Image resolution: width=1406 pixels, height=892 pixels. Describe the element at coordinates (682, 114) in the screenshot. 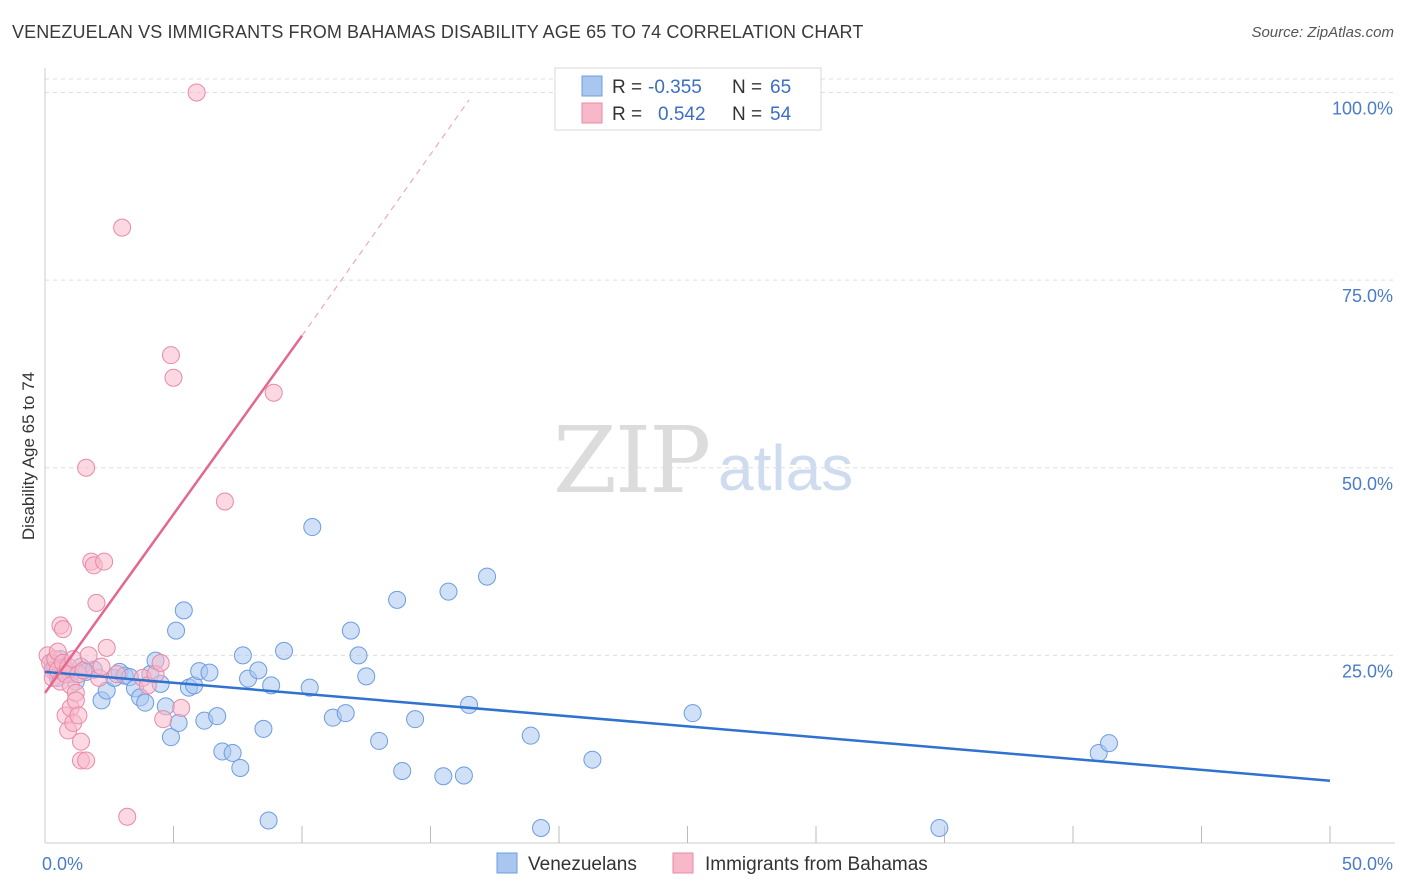

I see `legend-r-value-2: 0.542` at that location.